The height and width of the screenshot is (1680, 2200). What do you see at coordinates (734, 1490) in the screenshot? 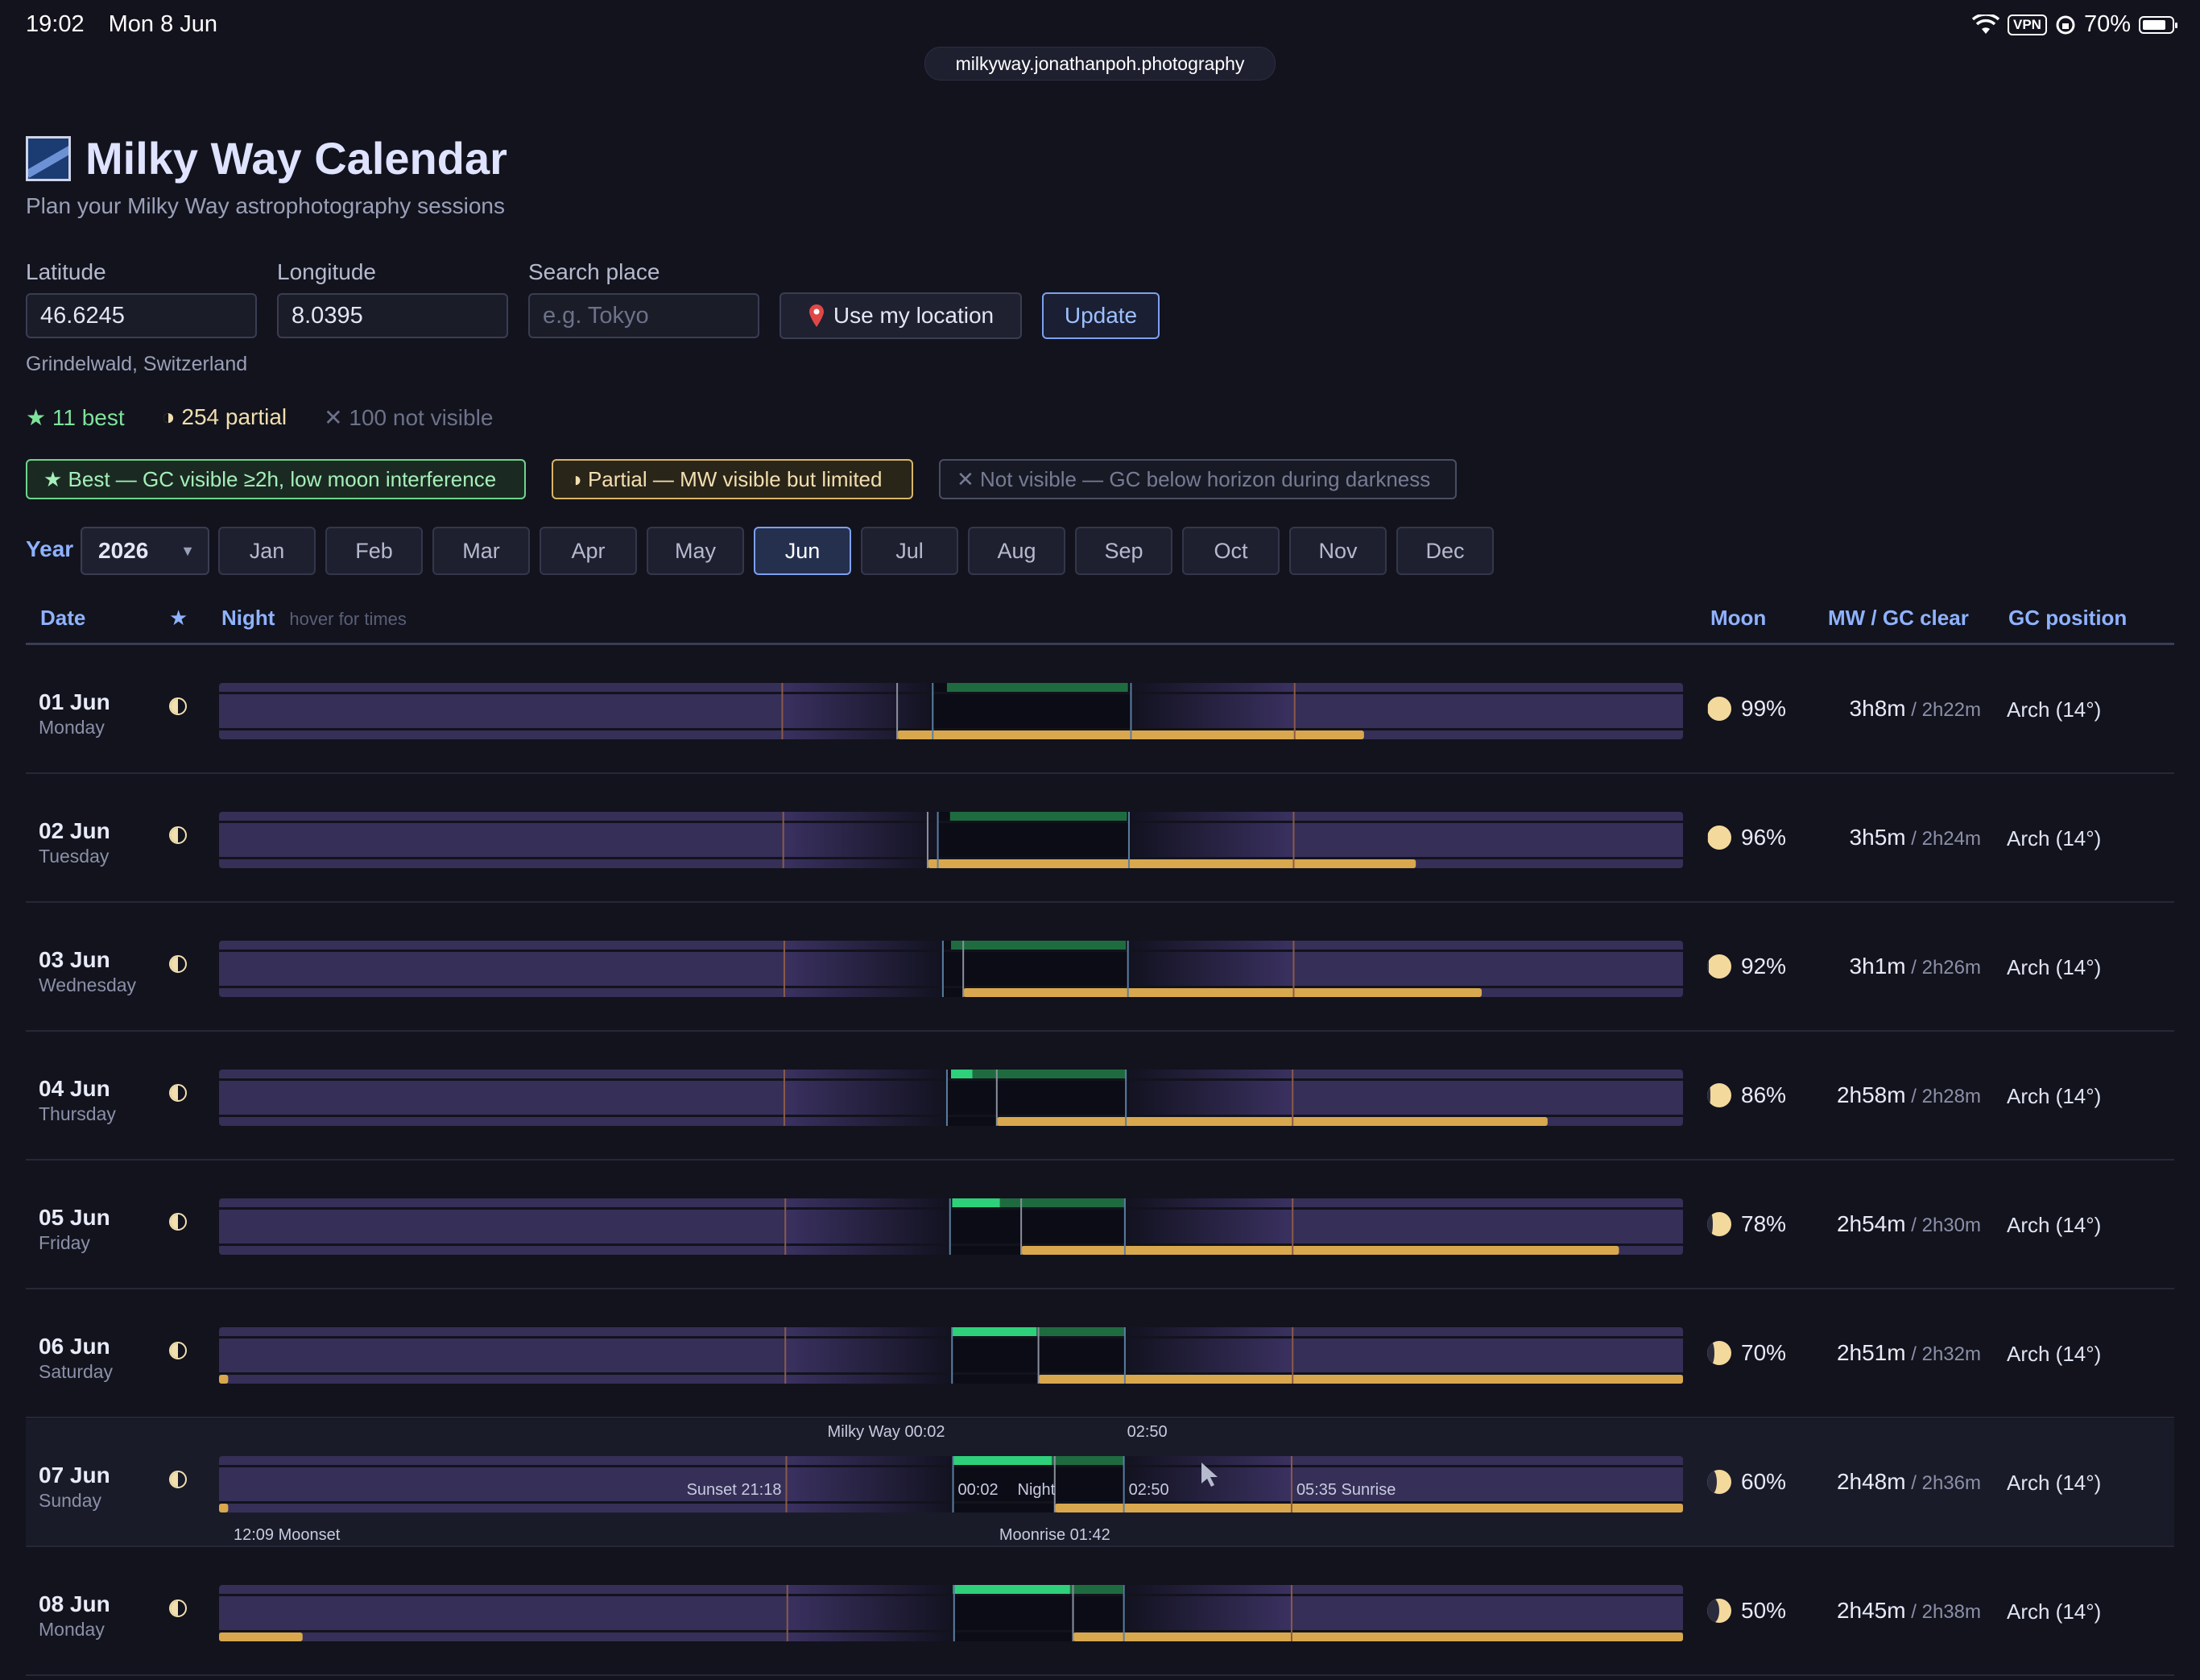
I see `tooltip-sunset: Sunset 21:18` at bounding box center [734, 1490].